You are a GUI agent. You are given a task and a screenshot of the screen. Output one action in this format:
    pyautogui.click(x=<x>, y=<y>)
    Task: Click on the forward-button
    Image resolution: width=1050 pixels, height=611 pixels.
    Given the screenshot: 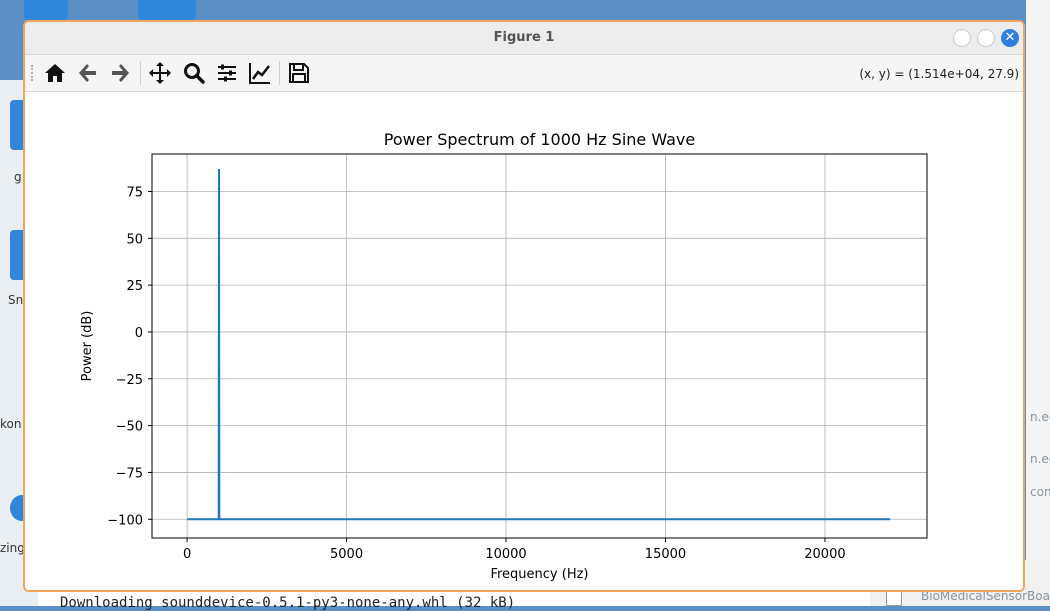 What is the action you would take?
    pyautogui.click(x=120, y=73)
    